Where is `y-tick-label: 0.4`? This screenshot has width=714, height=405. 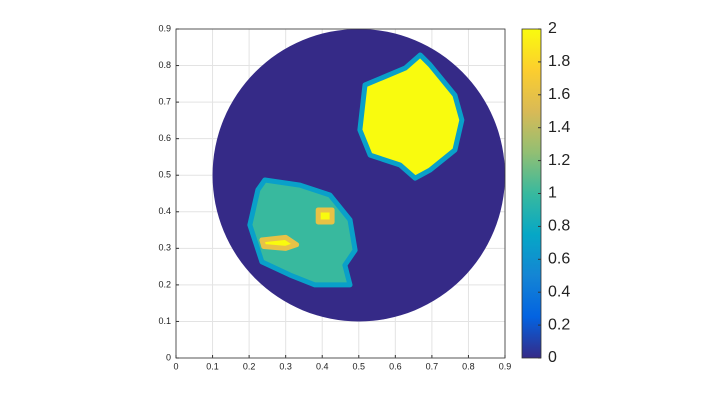
y-tick-label: 0.4 is located at coordinates (164, 211).